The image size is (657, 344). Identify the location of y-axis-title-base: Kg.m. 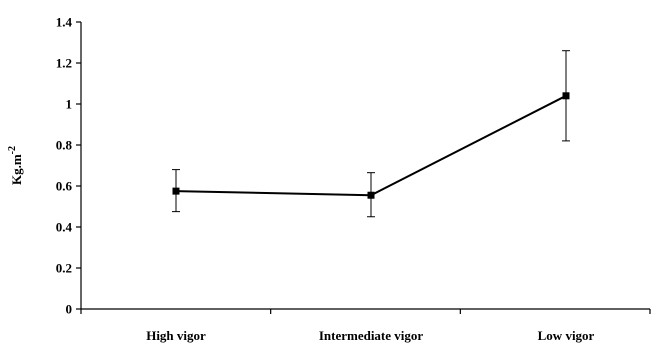
(16, 169).